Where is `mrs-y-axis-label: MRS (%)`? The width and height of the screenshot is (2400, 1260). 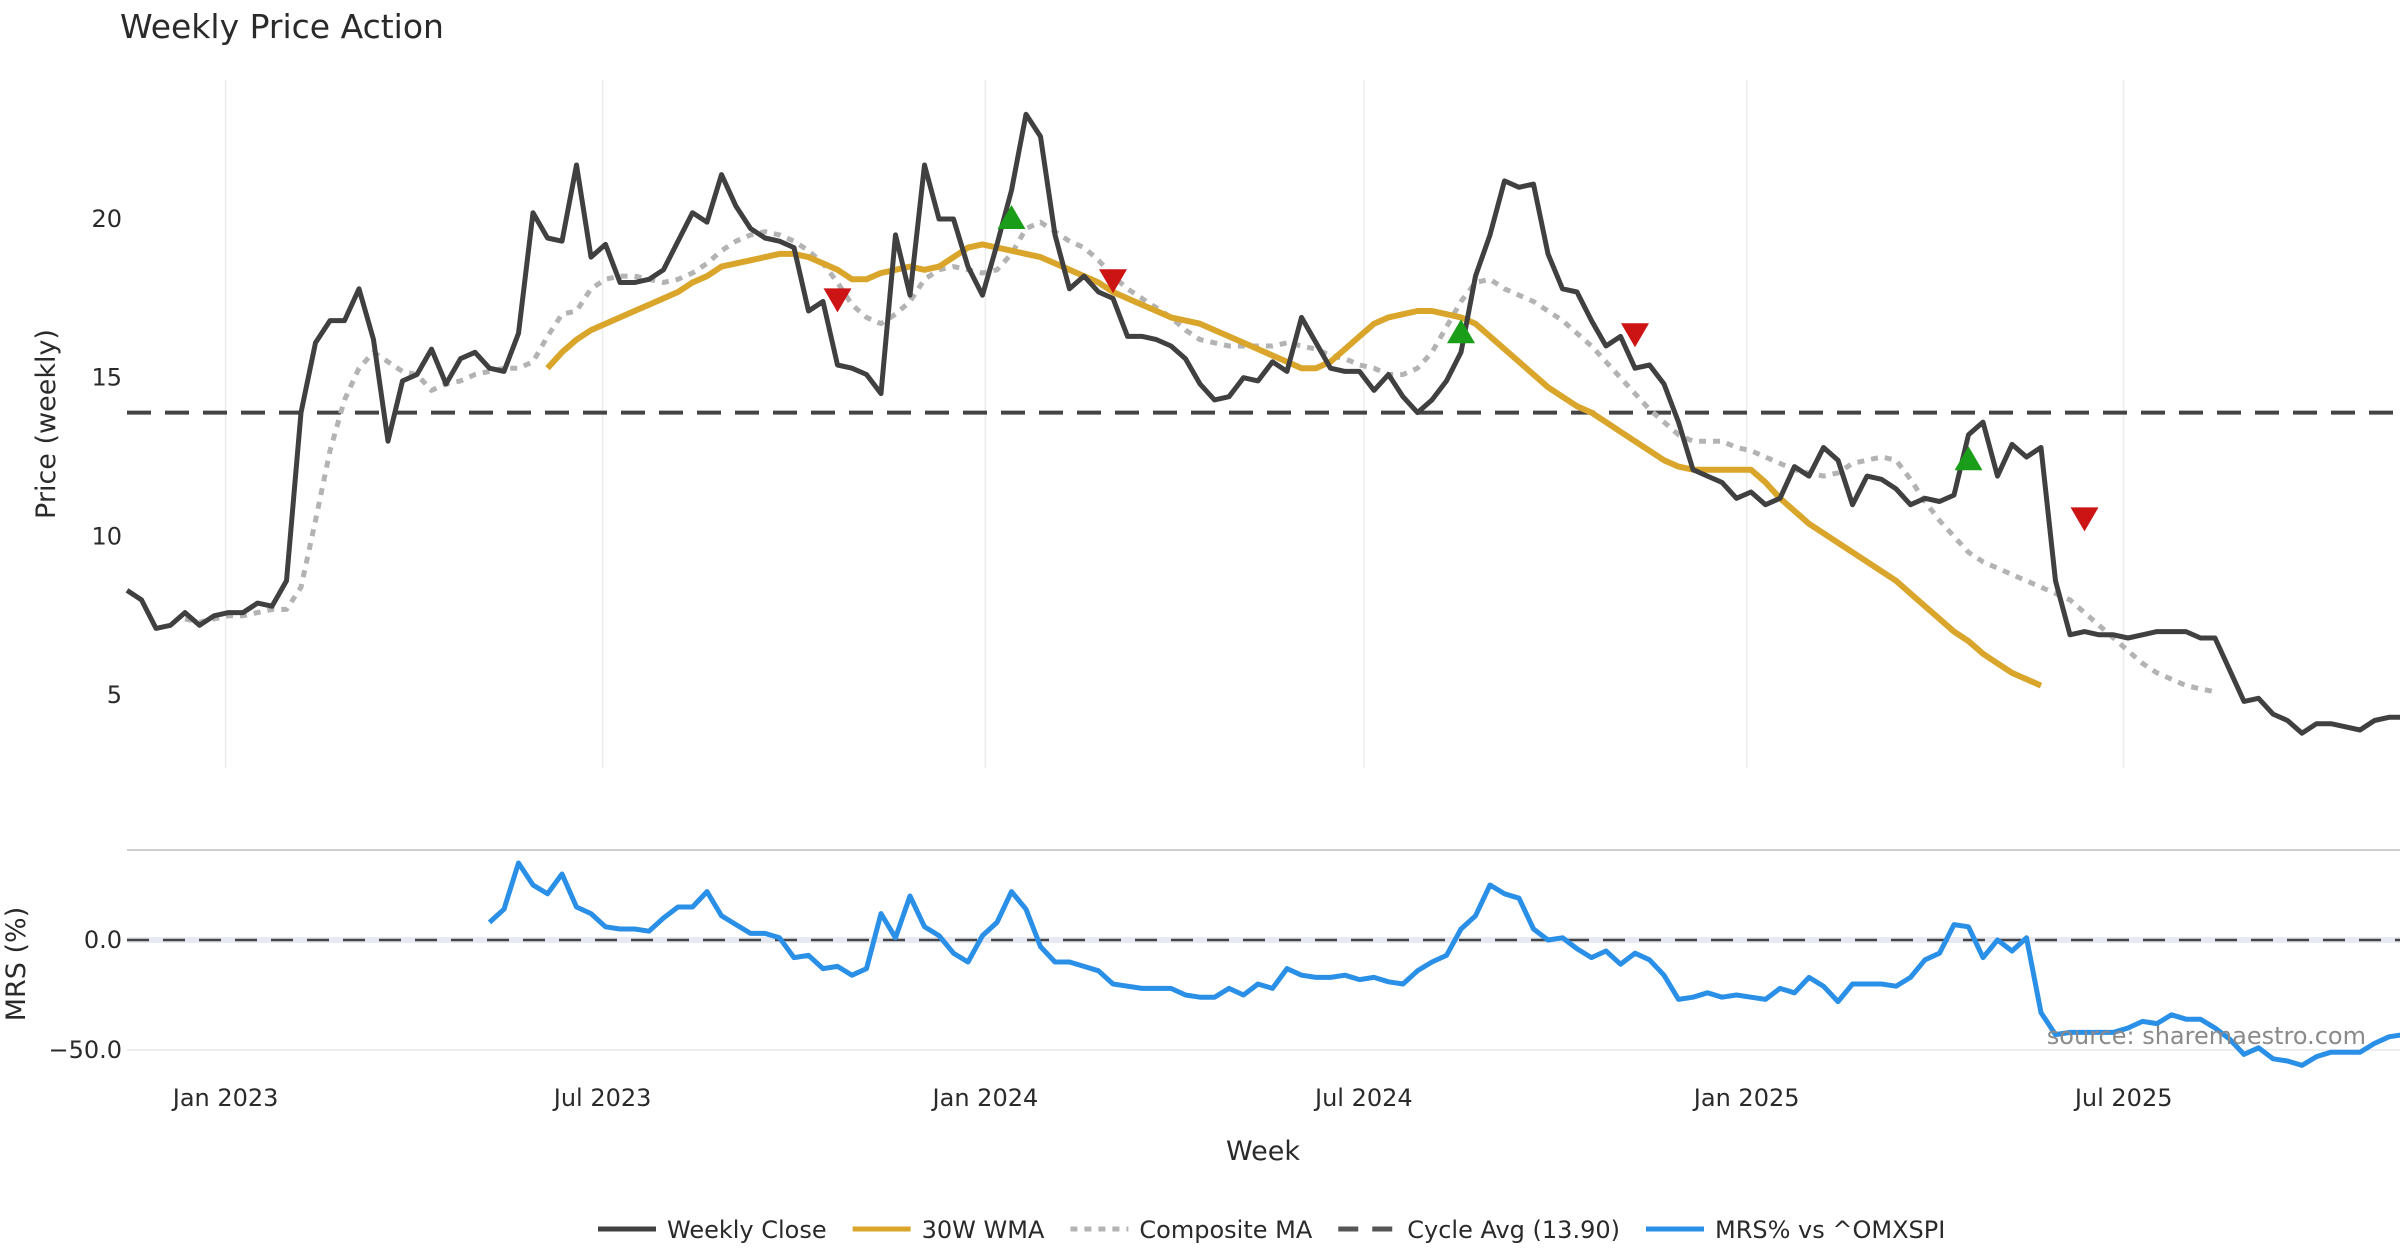 mrs-y-axis-label: MRS (%) is located at coordinates (16, 964).